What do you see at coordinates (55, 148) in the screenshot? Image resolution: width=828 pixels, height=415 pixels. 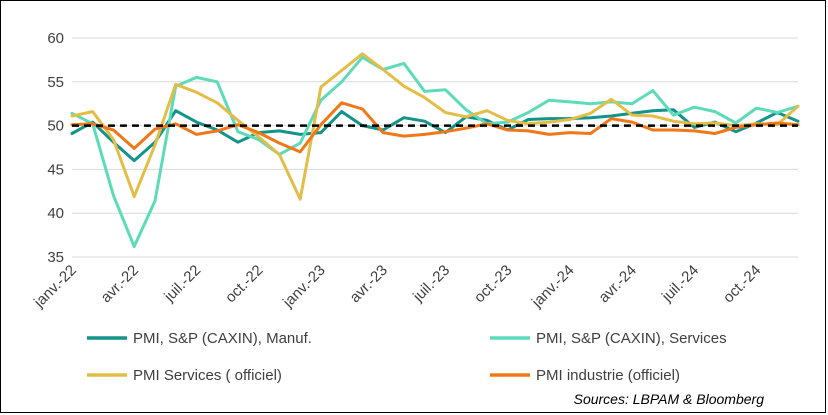 I see `y-axis: 60 55 50 45 40 35` at bounding box center [55, 148].